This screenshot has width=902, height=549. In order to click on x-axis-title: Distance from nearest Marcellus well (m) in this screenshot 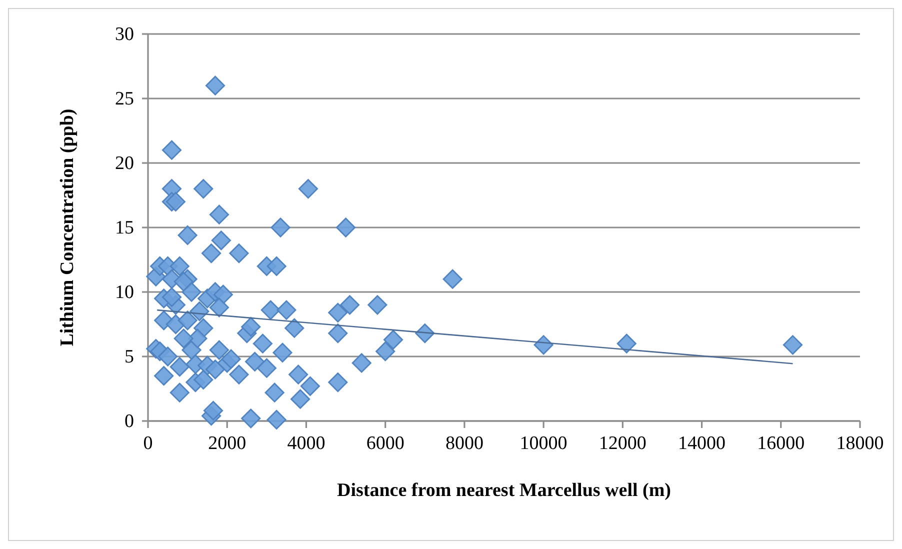, I will do `click(504, 490)`.